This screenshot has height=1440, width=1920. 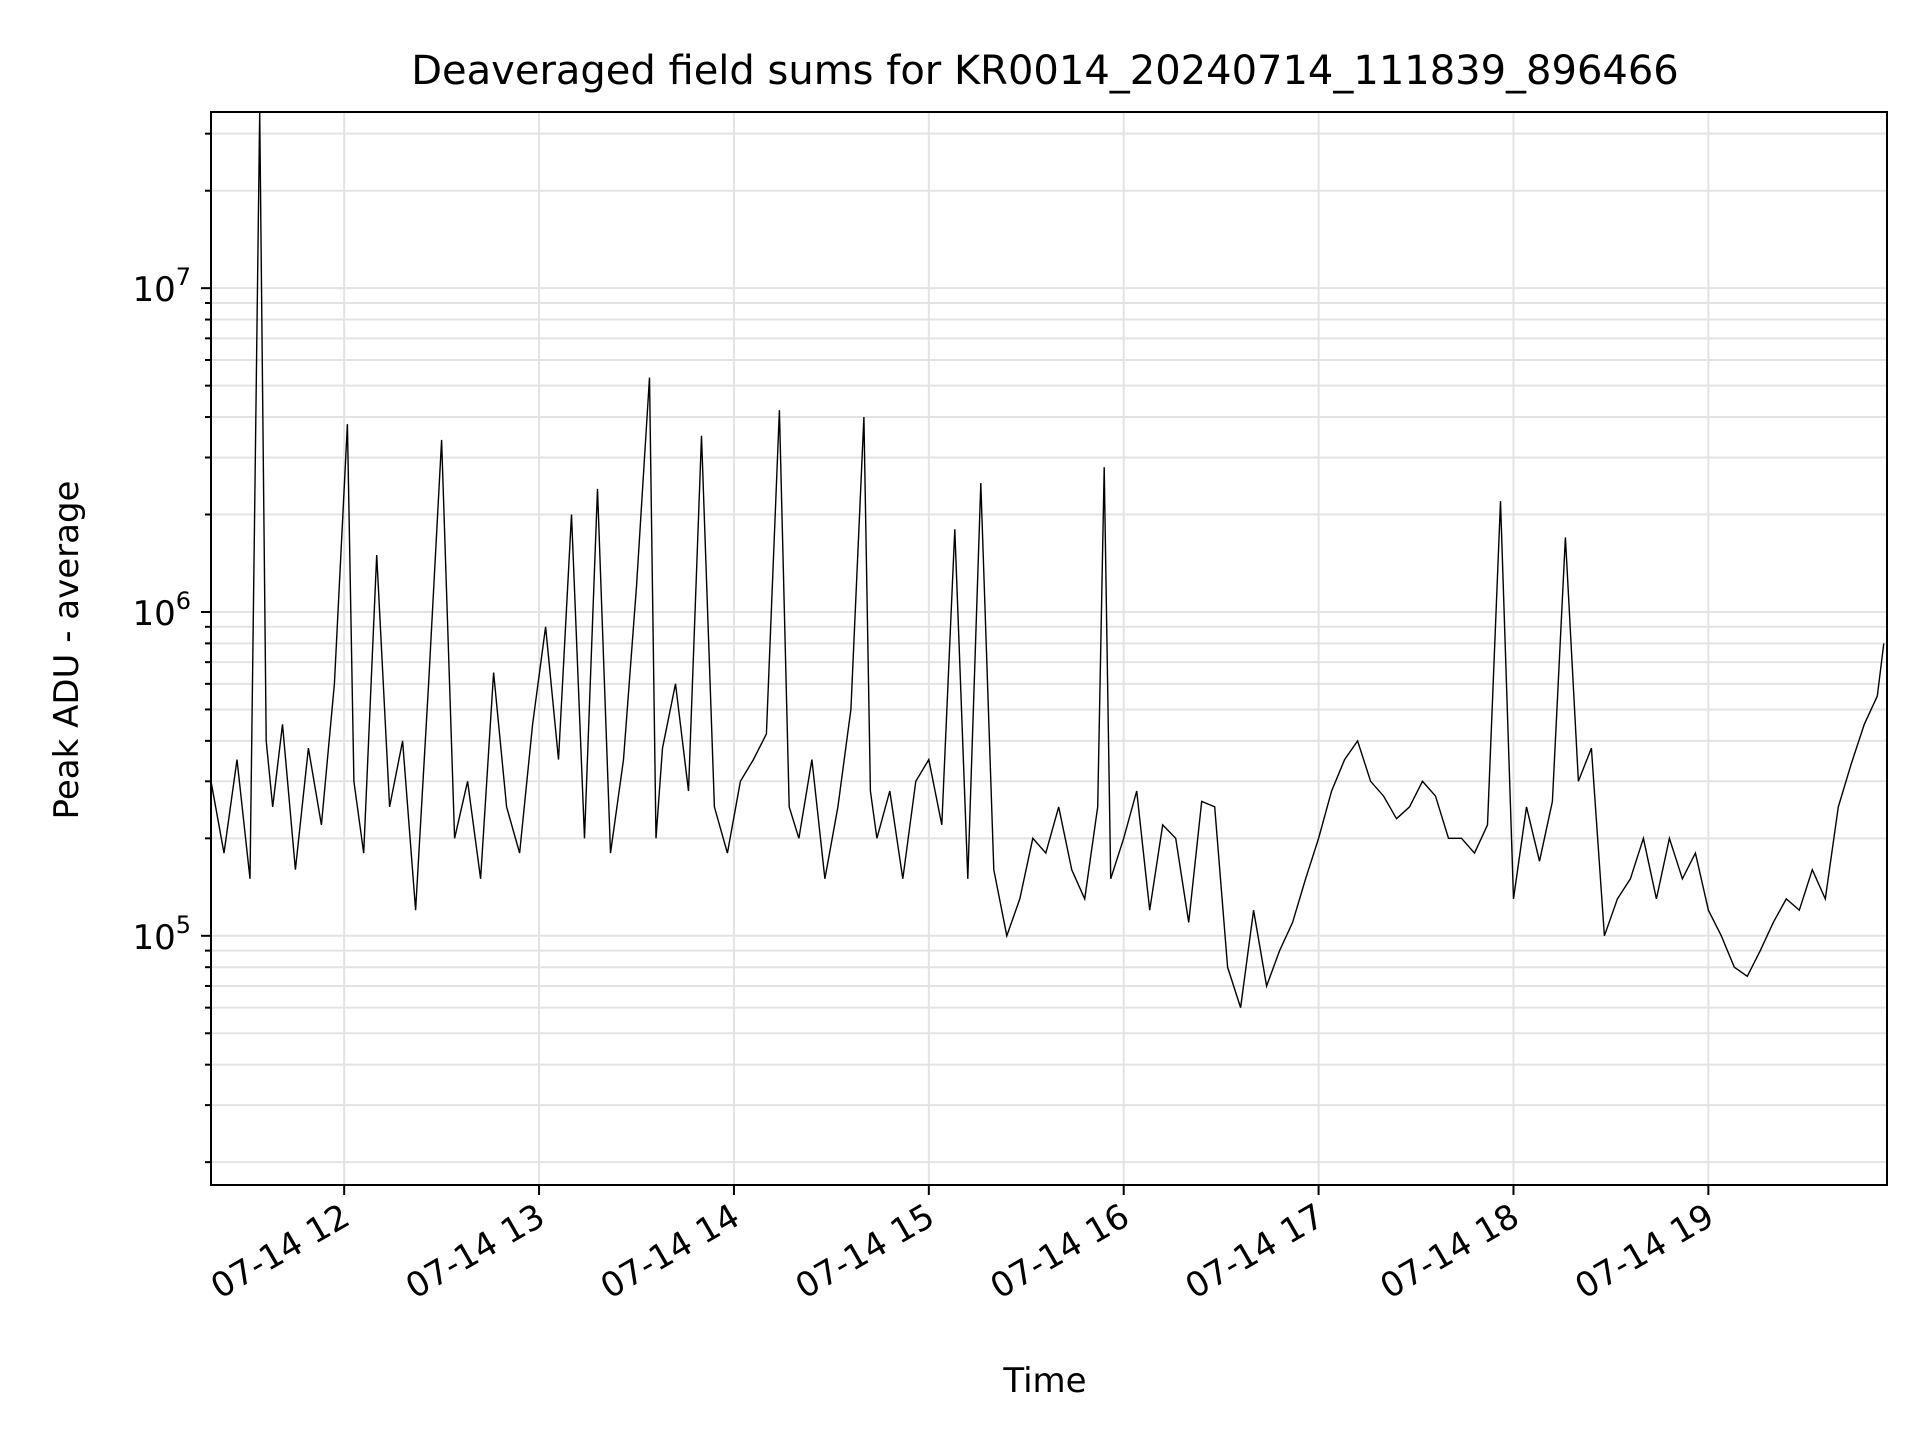 What do you see at coordinates (67, 650) in the screenshot?
I see `y-axis-label: Peak ADU - average` at bounding box center [67, 650].